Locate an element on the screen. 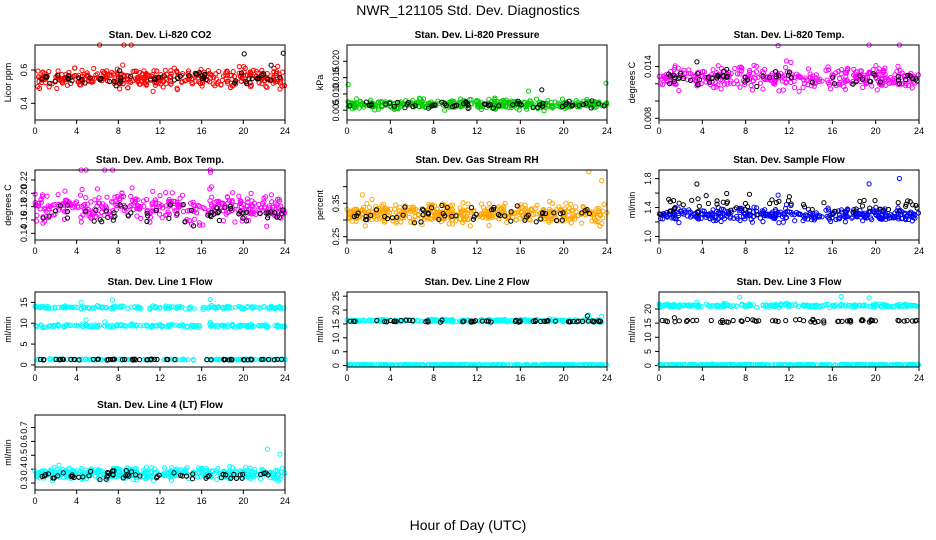 The height and width of the screenshot is (540, 936). y-axis-label: Licor ppm is located at coordinates (8, 83).